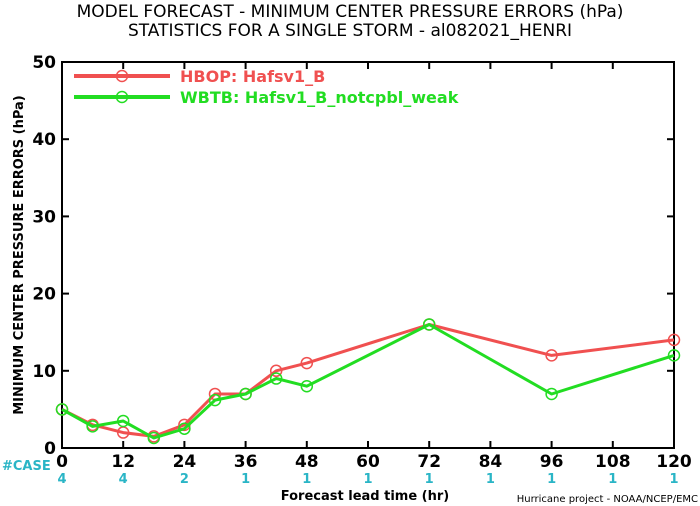  Describe the element at coordinates (123, 462) in the screenshot. I see `x-tick-label: 12` at that location.